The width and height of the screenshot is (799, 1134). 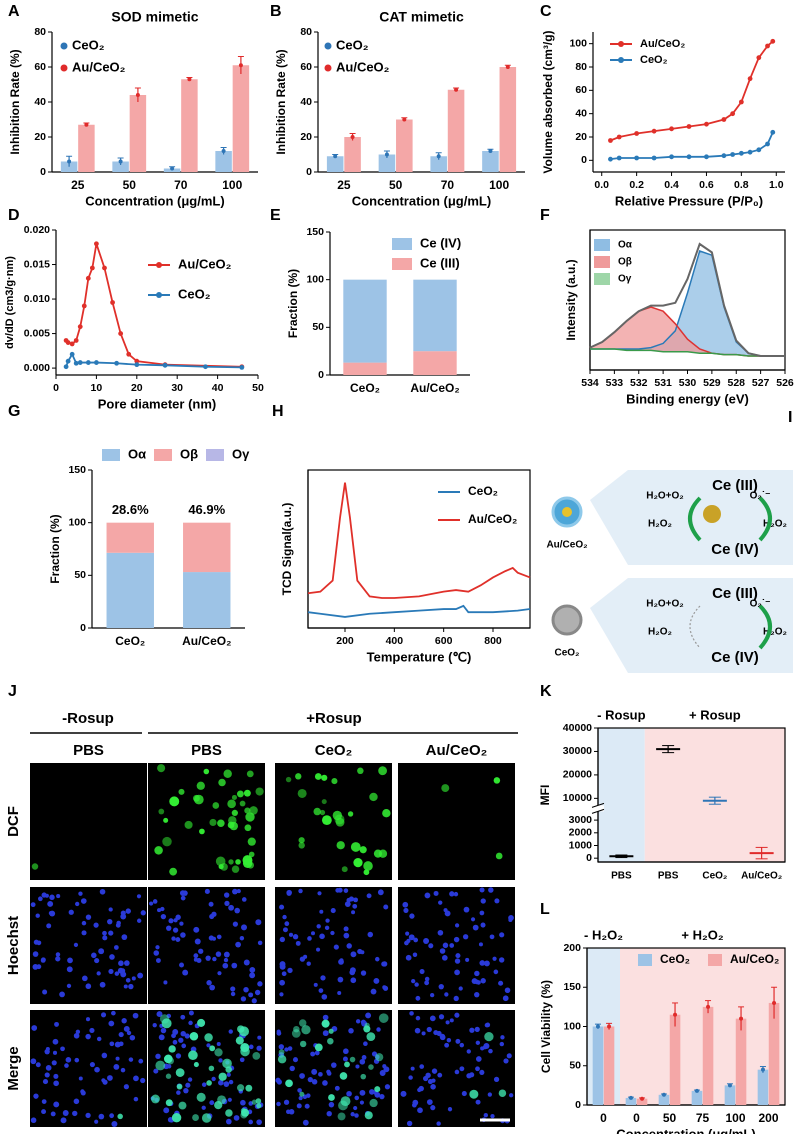 I want to click on line, so click(x=419, y=611).